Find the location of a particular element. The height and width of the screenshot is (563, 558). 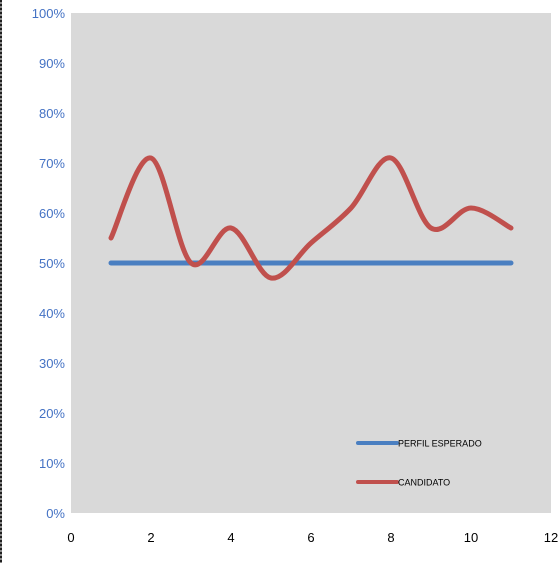

chart-left-border is located at coordinates (1, 281).